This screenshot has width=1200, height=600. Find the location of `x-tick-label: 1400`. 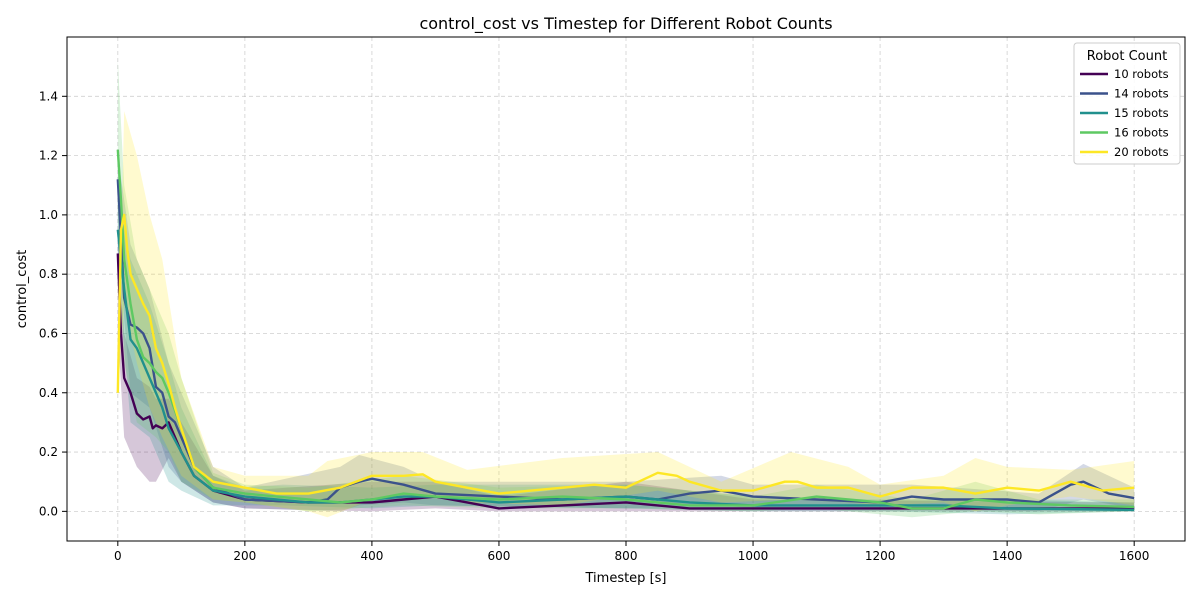

x-tick-label: 1400 is located at coordinates (1007, 556).